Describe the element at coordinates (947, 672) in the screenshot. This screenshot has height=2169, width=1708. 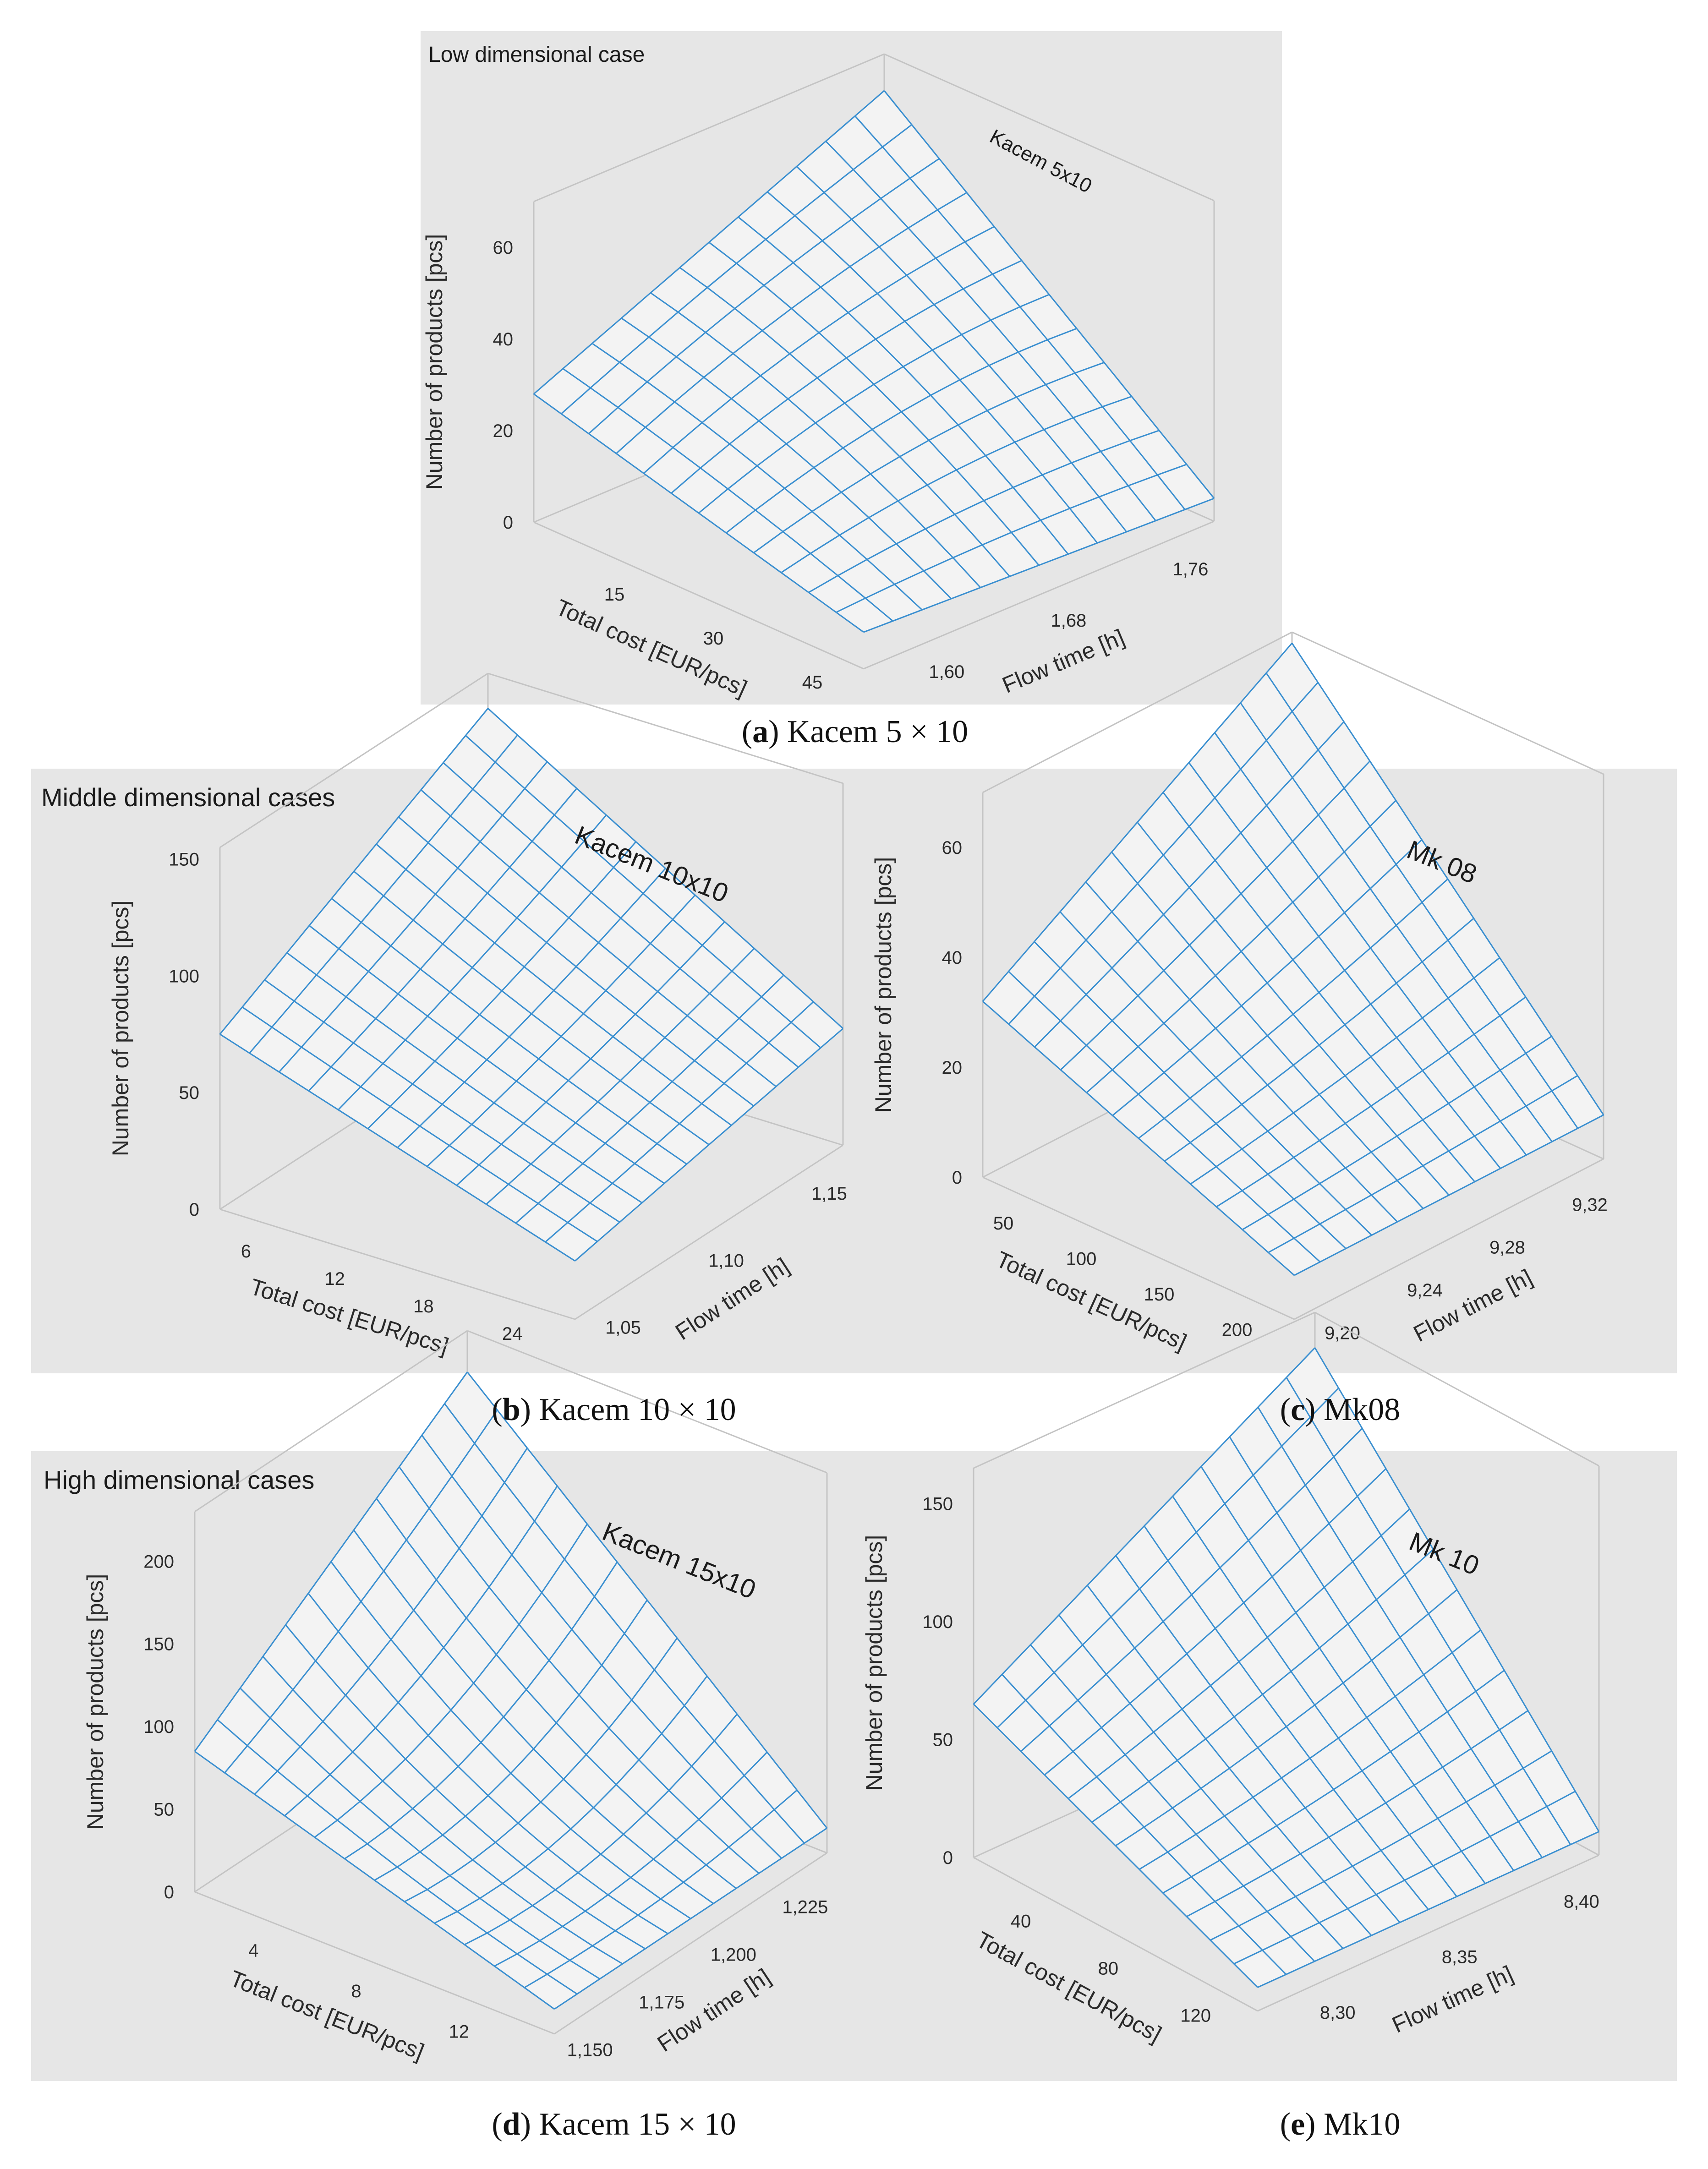
I see `y-tick-a-1-60: 1,60` at that location.